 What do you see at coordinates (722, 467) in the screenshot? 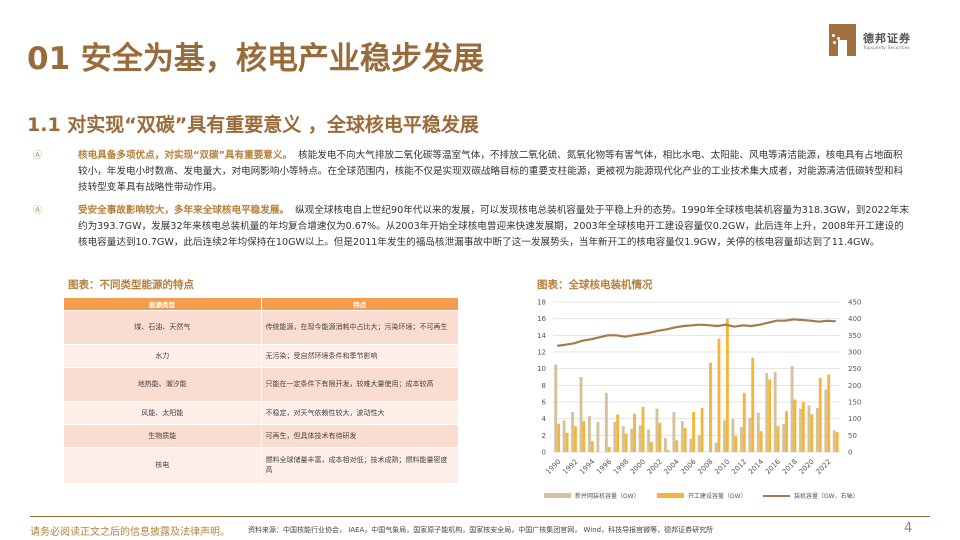
I see `x-axis-tick: 2010` at bounding box center [722, 467].